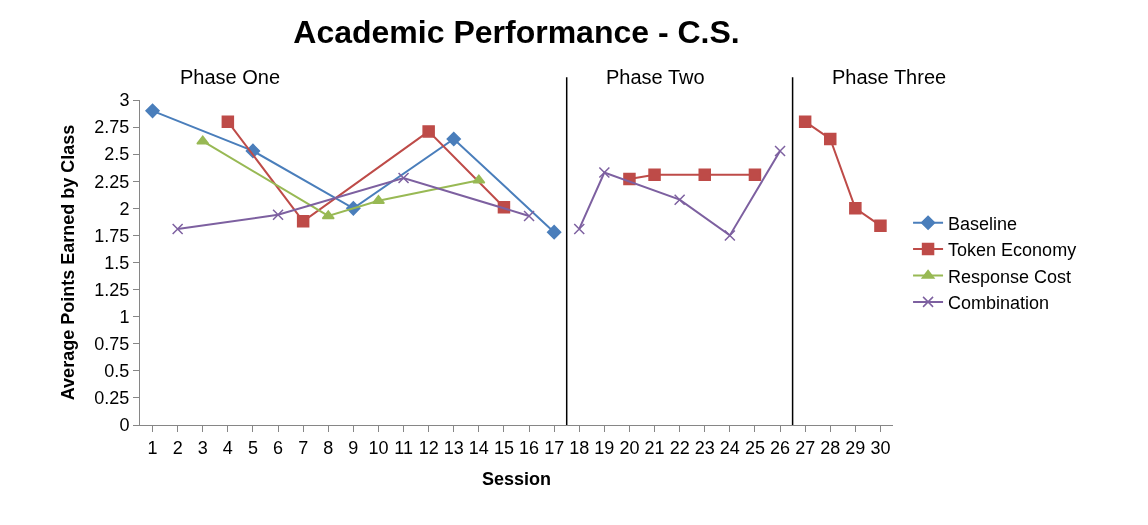  What do you see at coordinates (124, 425) in the screenshot?
I see `y-tick-label: 0` at bounding box center [124, 425].